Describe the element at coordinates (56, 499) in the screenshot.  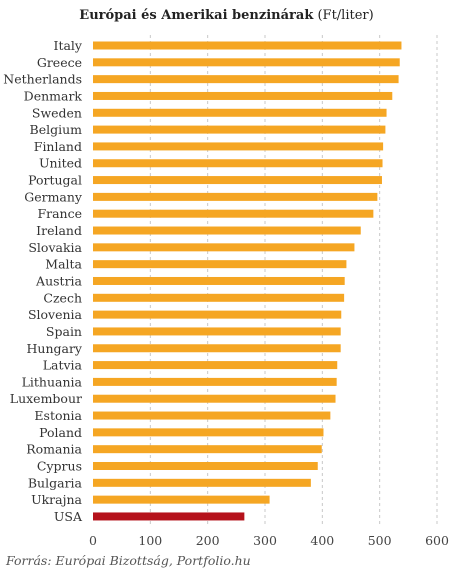
I see `category-label: Ukrajna` at that location.